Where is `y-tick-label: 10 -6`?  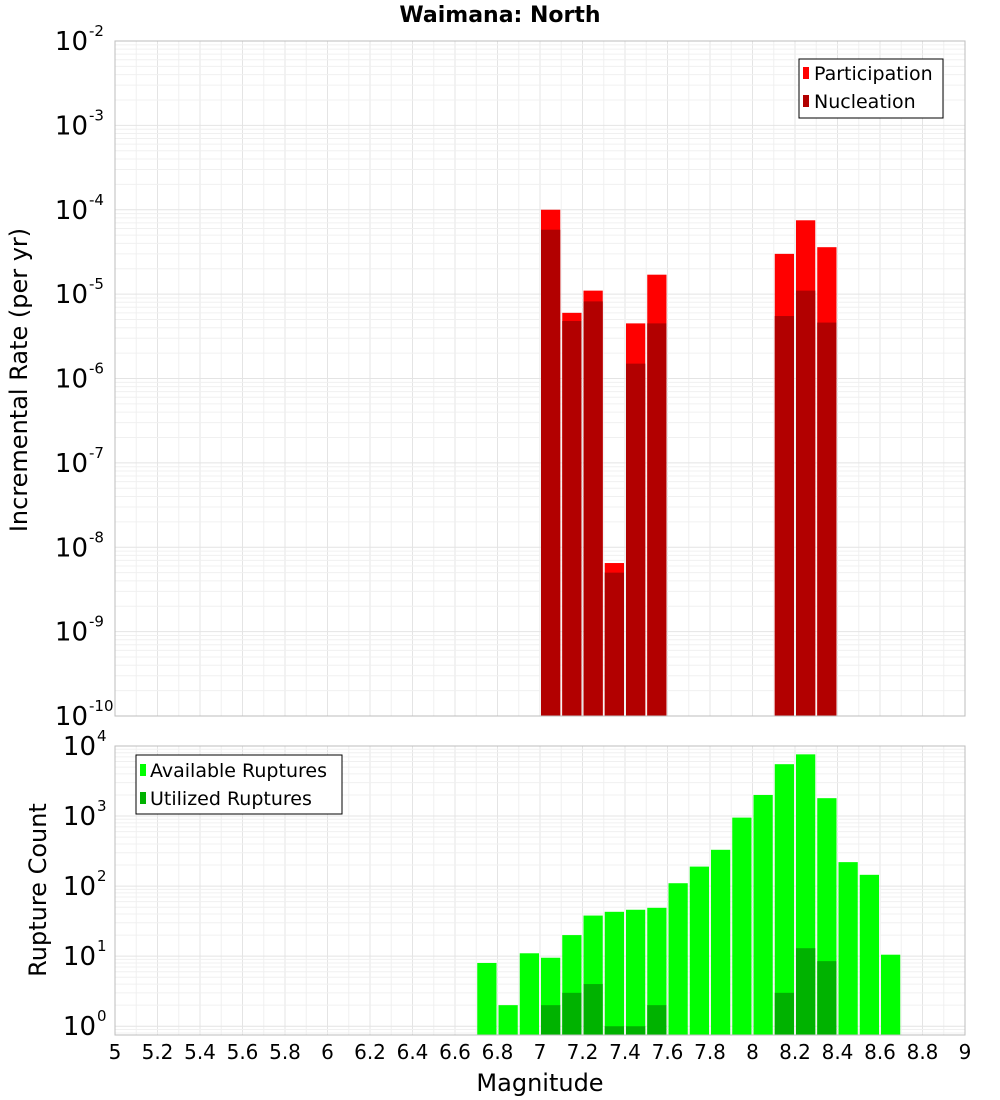
y-tick-label: 10 -6 is located at coordinates (79, 377).